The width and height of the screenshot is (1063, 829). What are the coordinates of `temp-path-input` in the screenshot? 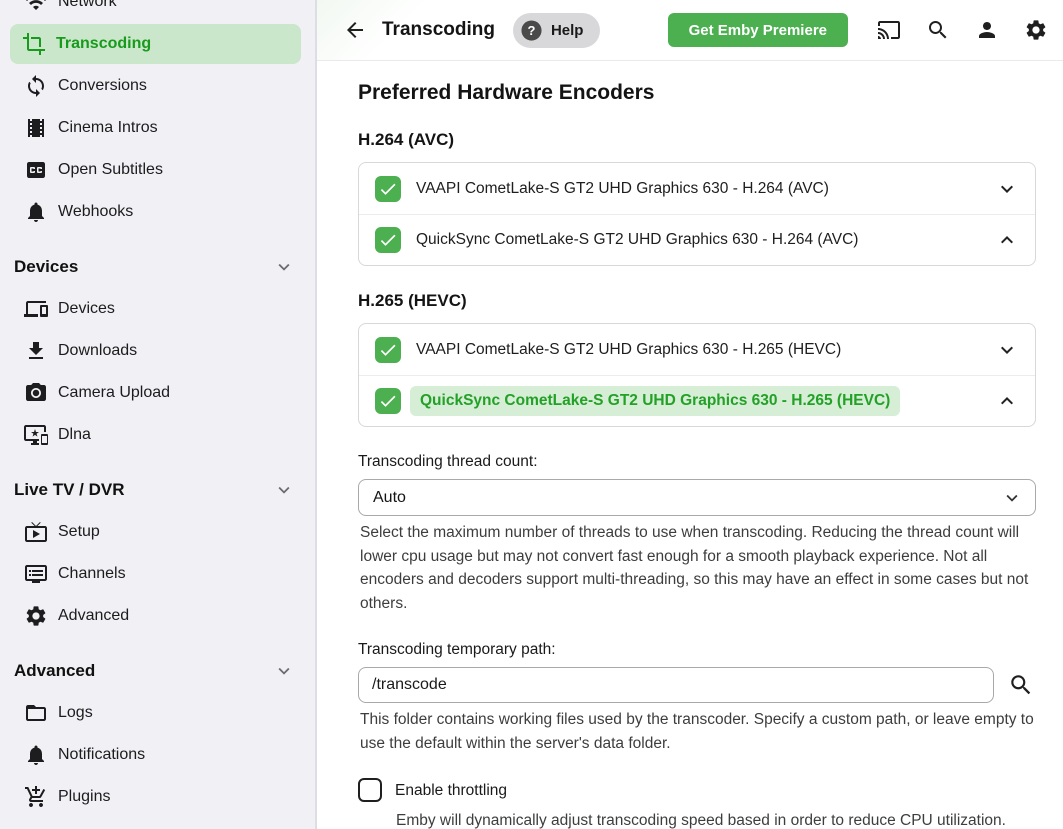 It's located at (676, 685).